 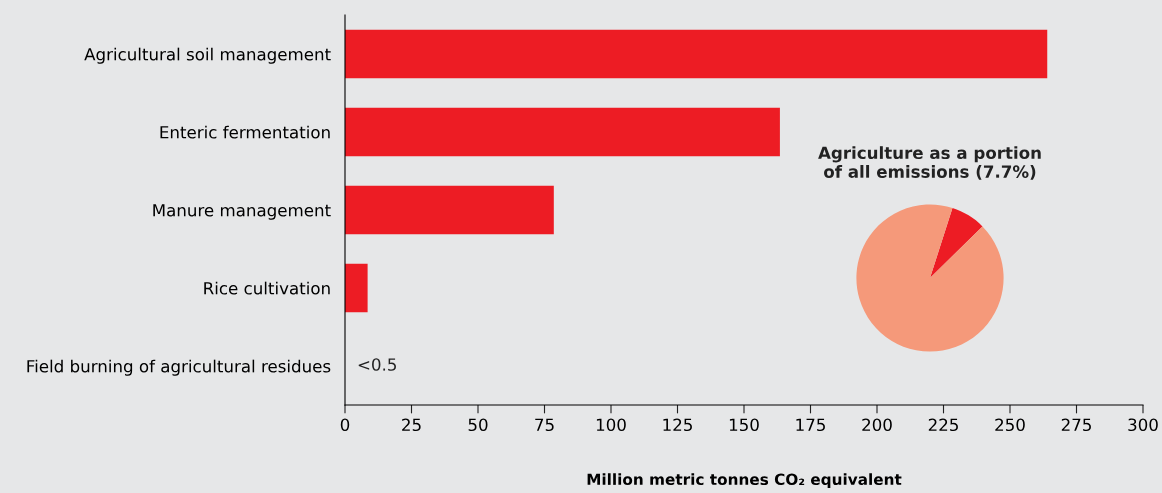 What do you see at coordinates (207, 55) in the screenshot?
I see `y-tick-label: Agricultural soil management` at bounding box center [207, 55].